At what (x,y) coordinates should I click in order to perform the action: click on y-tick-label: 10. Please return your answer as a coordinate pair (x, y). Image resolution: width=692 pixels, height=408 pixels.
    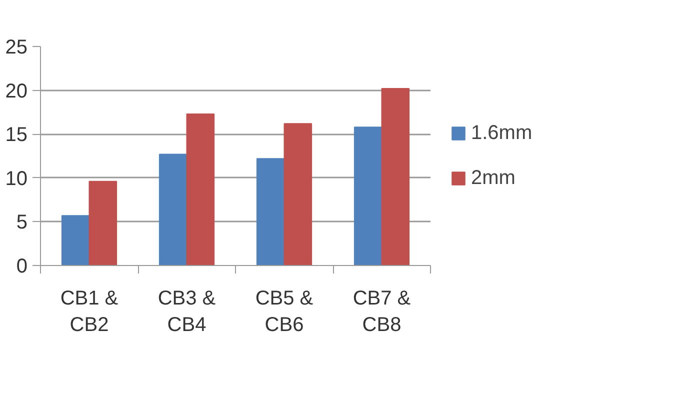
    Looking at the image, I should click on (16, 179).